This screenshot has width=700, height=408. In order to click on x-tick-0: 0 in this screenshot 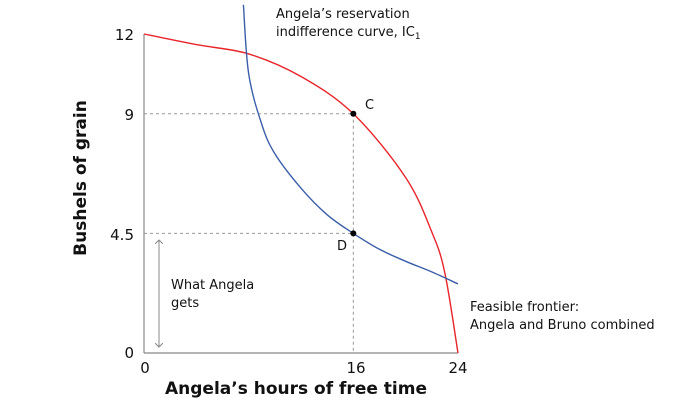, I will do `click(145, 368)`.